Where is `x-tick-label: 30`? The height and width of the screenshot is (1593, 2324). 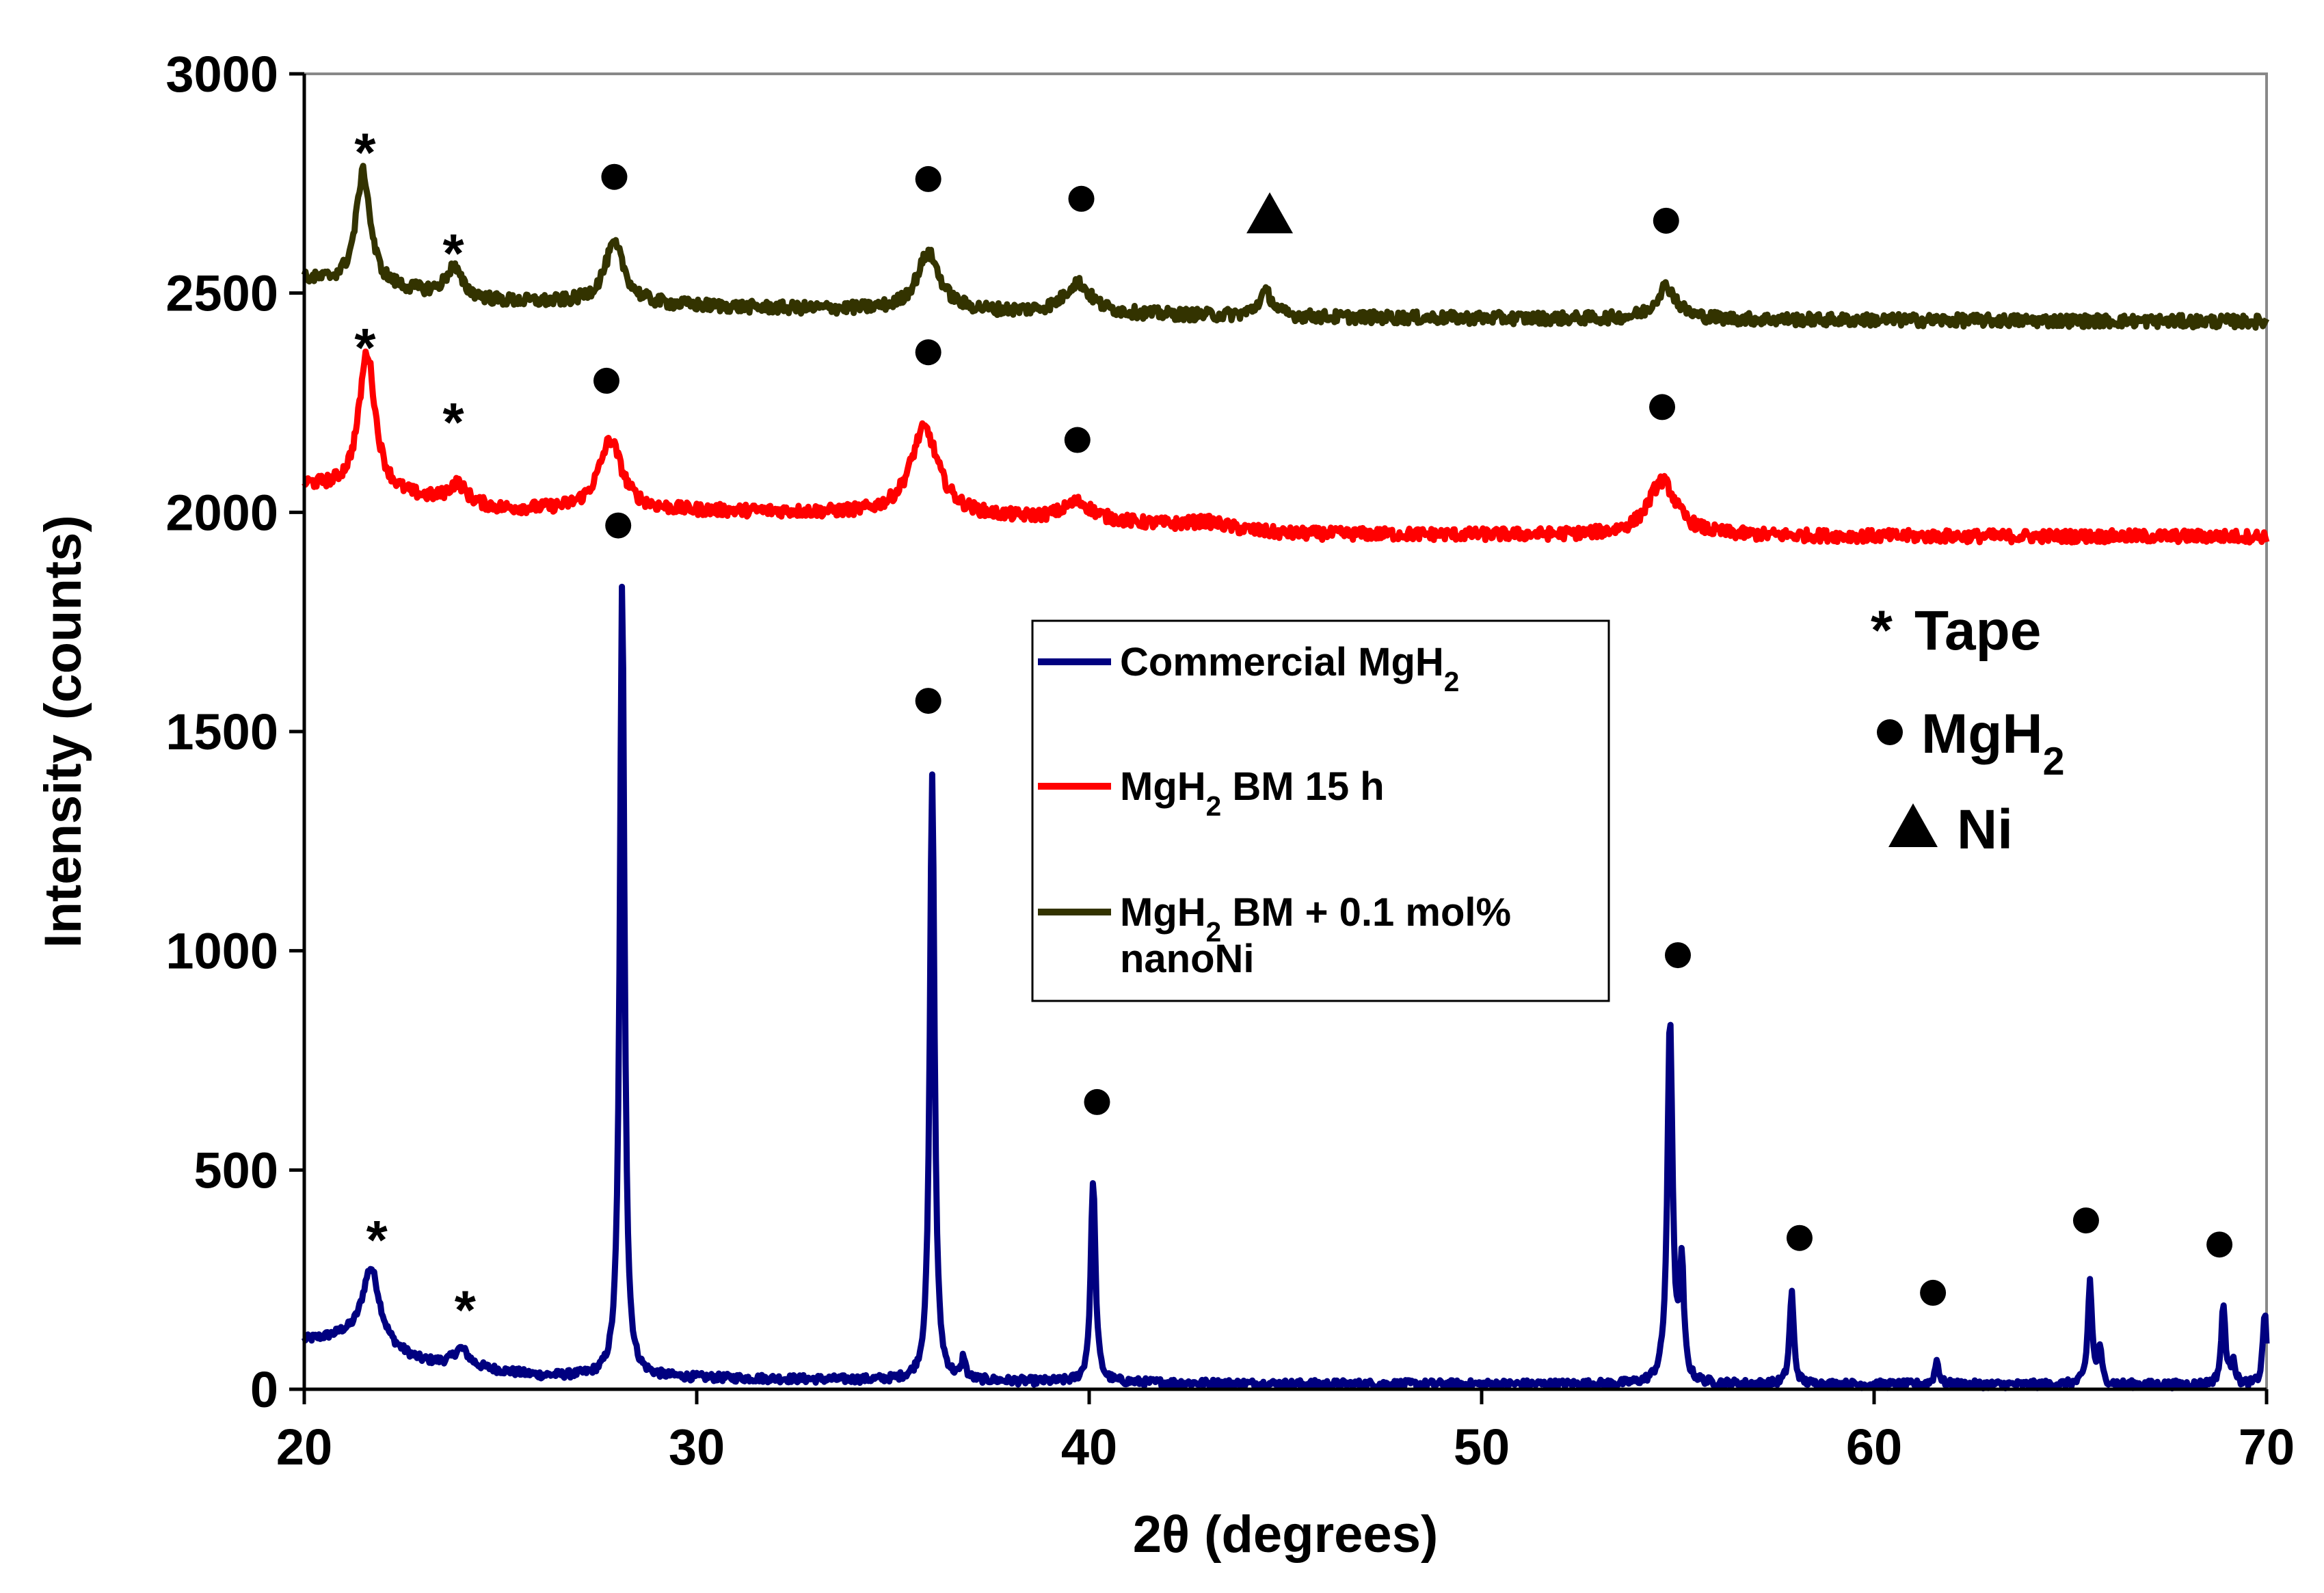 x-tick-label: 30 is located at coordinates (697, 1447).